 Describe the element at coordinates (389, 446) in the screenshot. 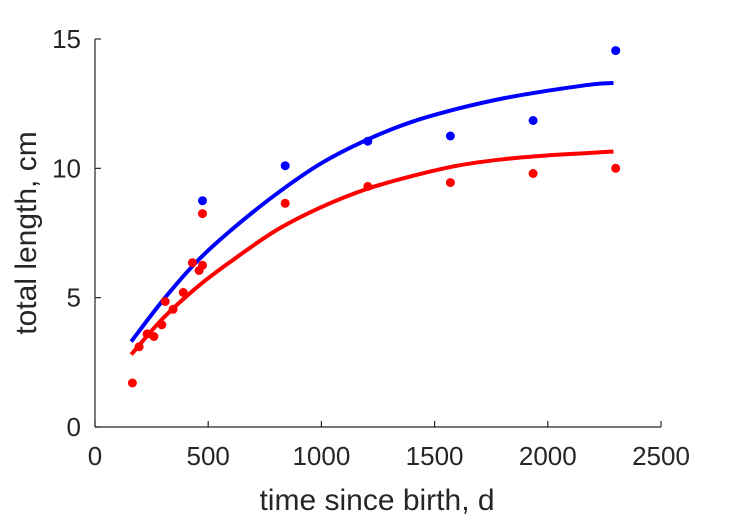

I see `x-ticks: 0 500 1000 1500 2000 2500` at that location.